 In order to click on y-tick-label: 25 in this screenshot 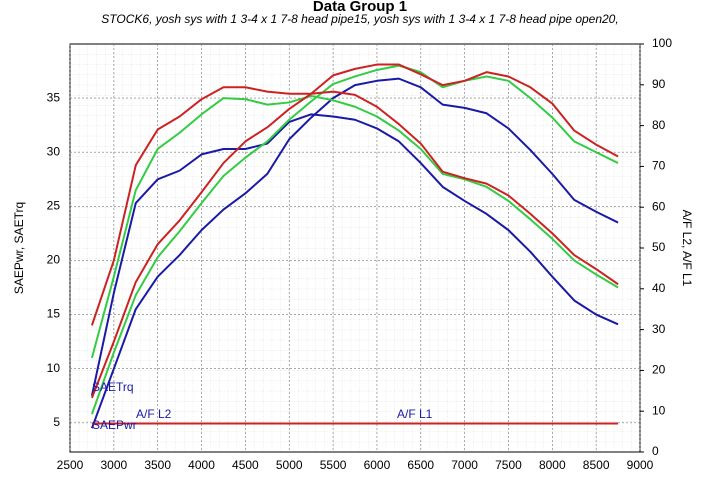, I will do `click(54, 206)`.